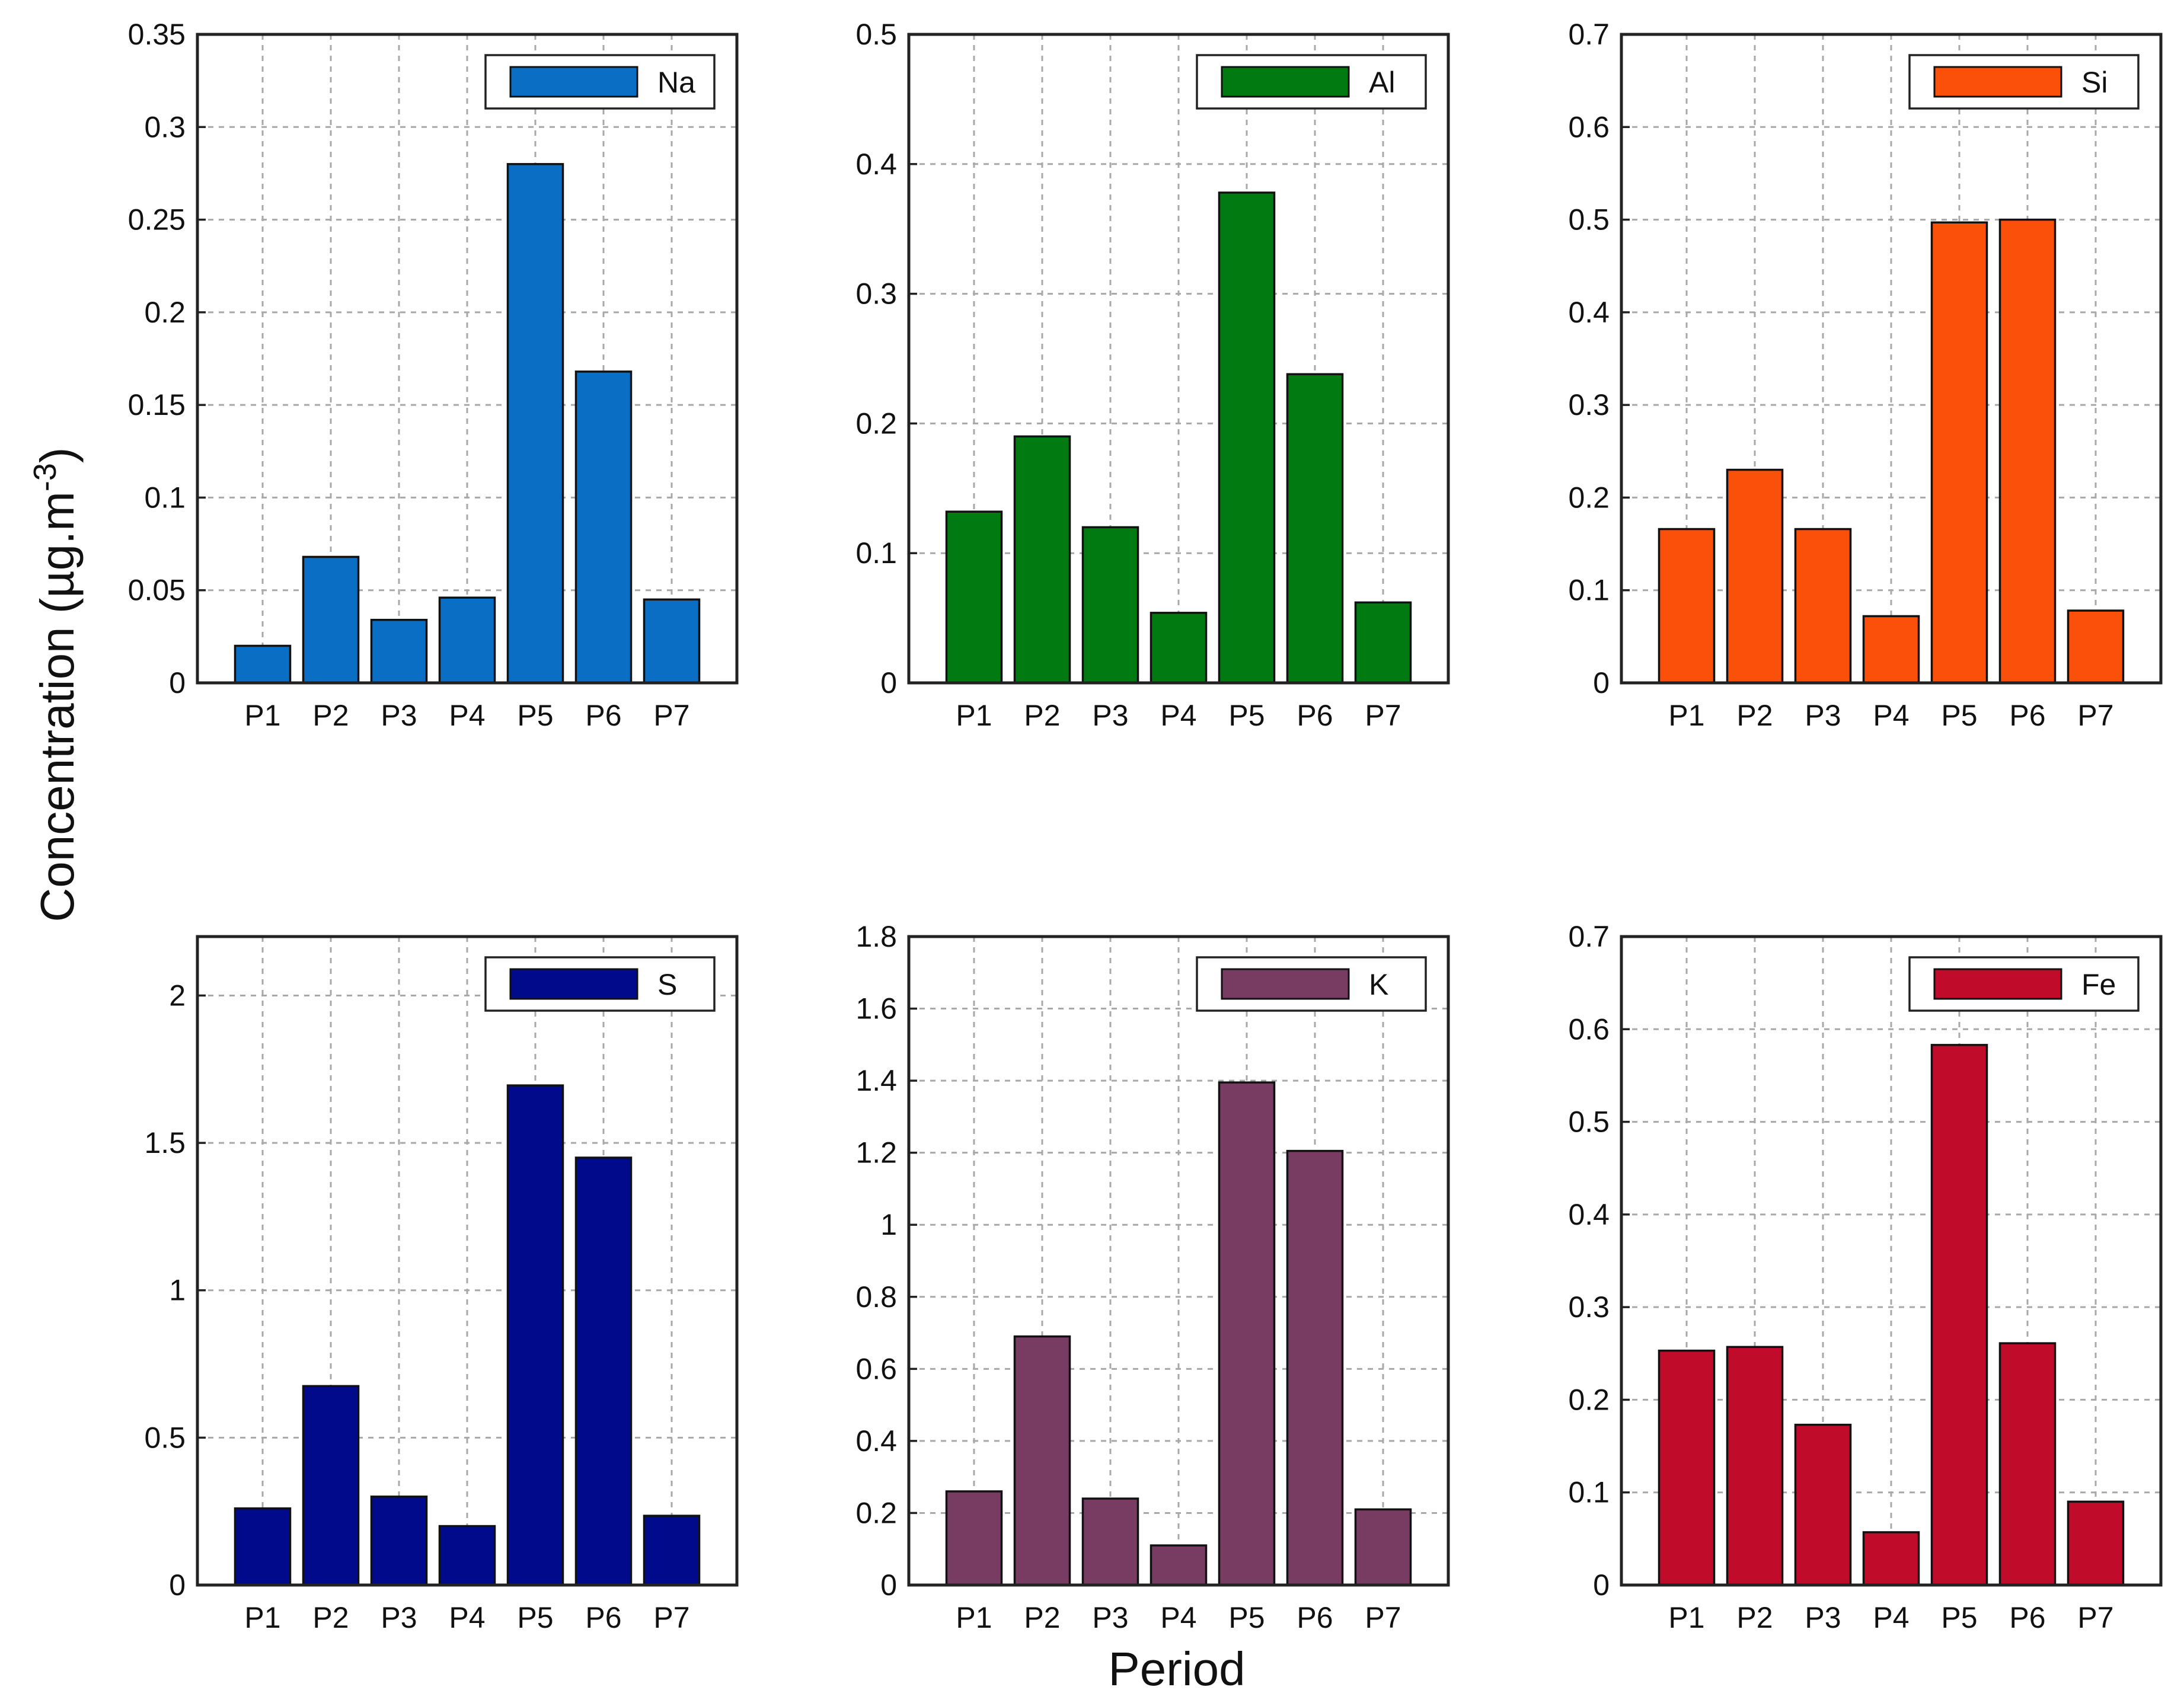 The width and height of the screenshot is (2184, 1703). I want to click on y-tick-label: 1.6, so click(876, 1008).